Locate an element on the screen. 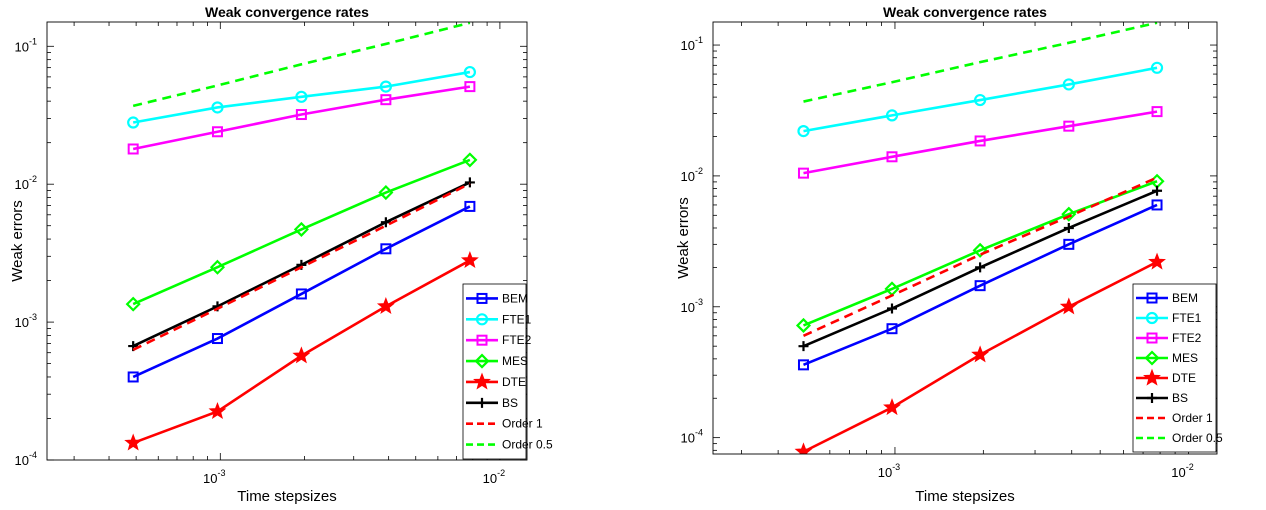 The width and height of the screenshot is (1266, 510). series-dte is located at coordinates (301, 351).